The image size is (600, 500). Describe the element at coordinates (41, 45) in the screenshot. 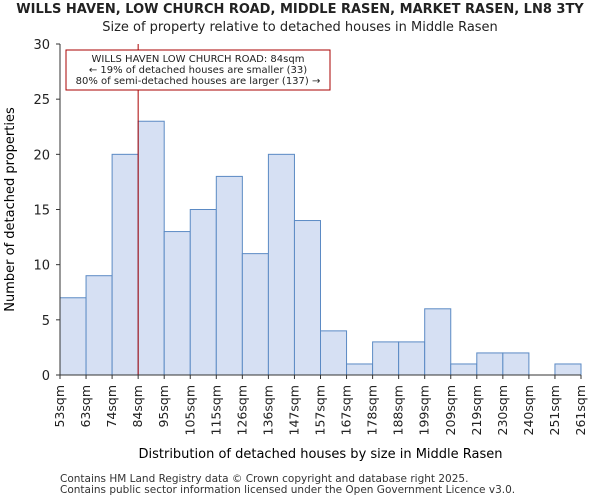

I see `y-tick-label: 30` at that location.